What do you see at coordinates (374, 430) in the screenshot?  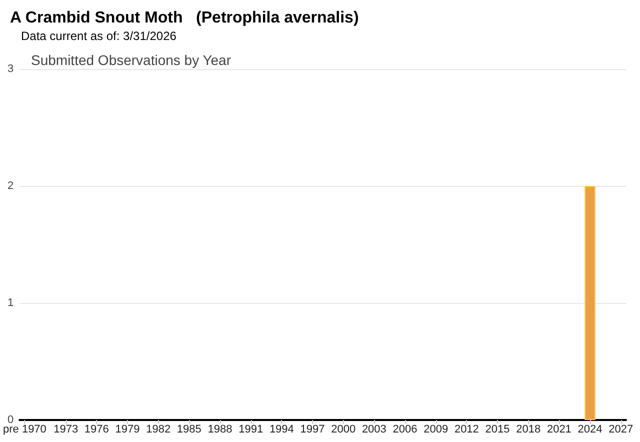 I see `x-tick-label: 2003` at bounding box center [374, 430].